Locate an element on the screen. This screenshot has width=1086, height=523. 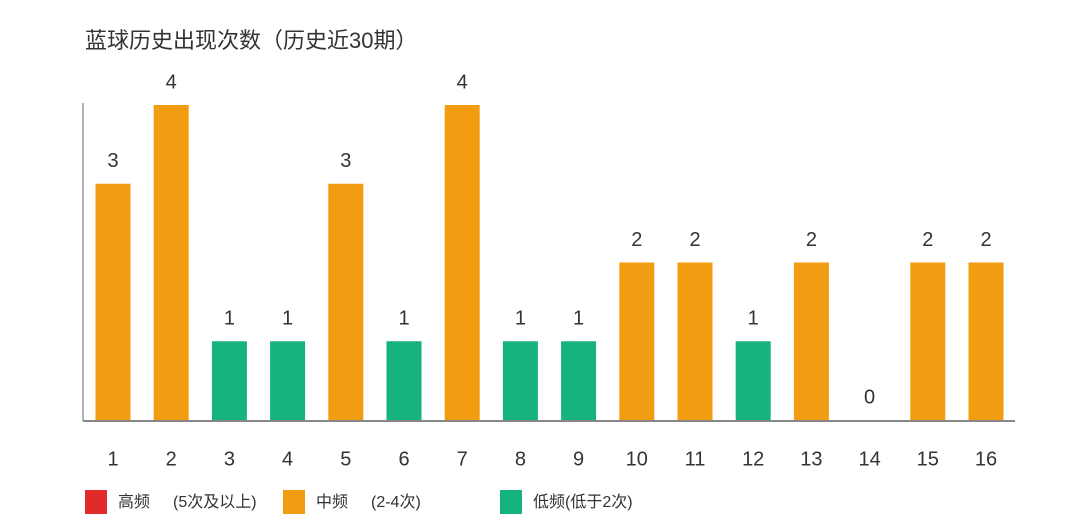
x-tick-label: 2 is located at coordinates (171, 459).